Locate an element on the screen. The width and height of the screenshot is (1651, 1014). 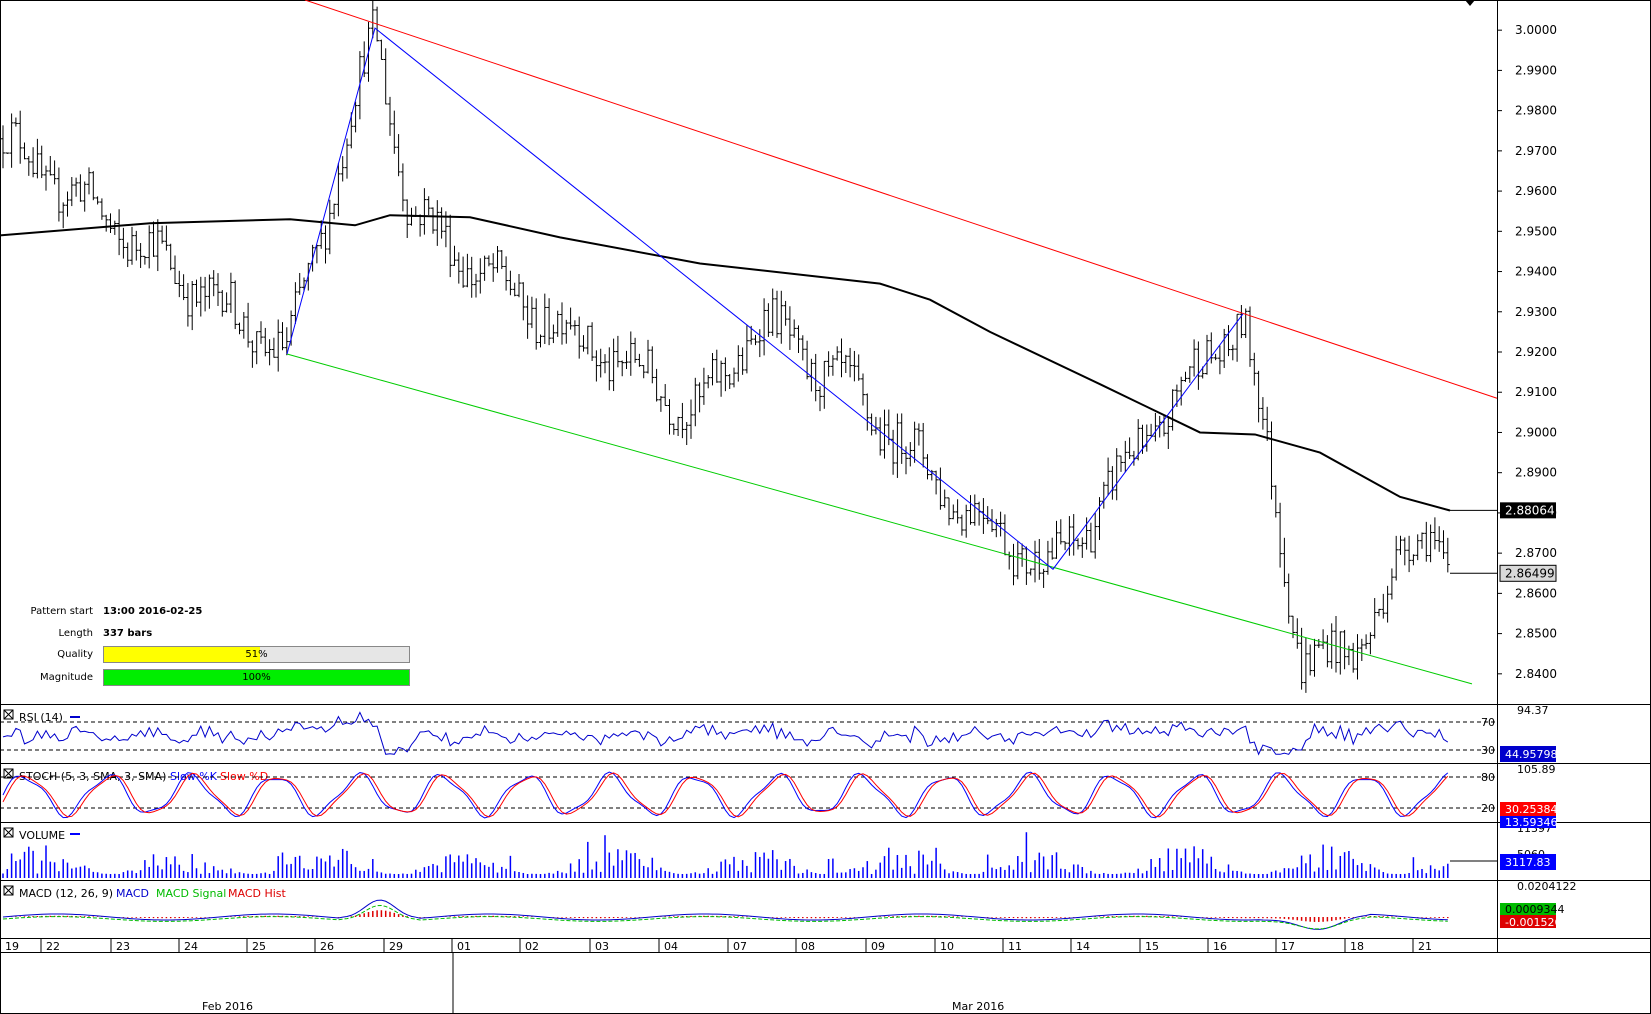
price-tick-label: 2.9800 is located at coordinates (1536, 111).